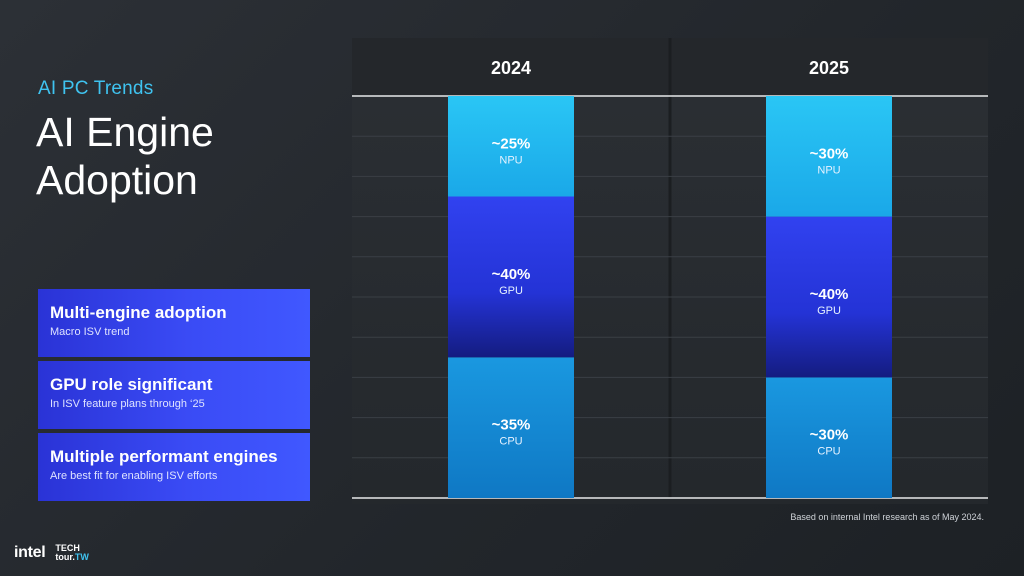 Image resolution: width=1024 pixels, height=576 pixels. I want to click on category-label-2025: 2025, so click(829, 68).